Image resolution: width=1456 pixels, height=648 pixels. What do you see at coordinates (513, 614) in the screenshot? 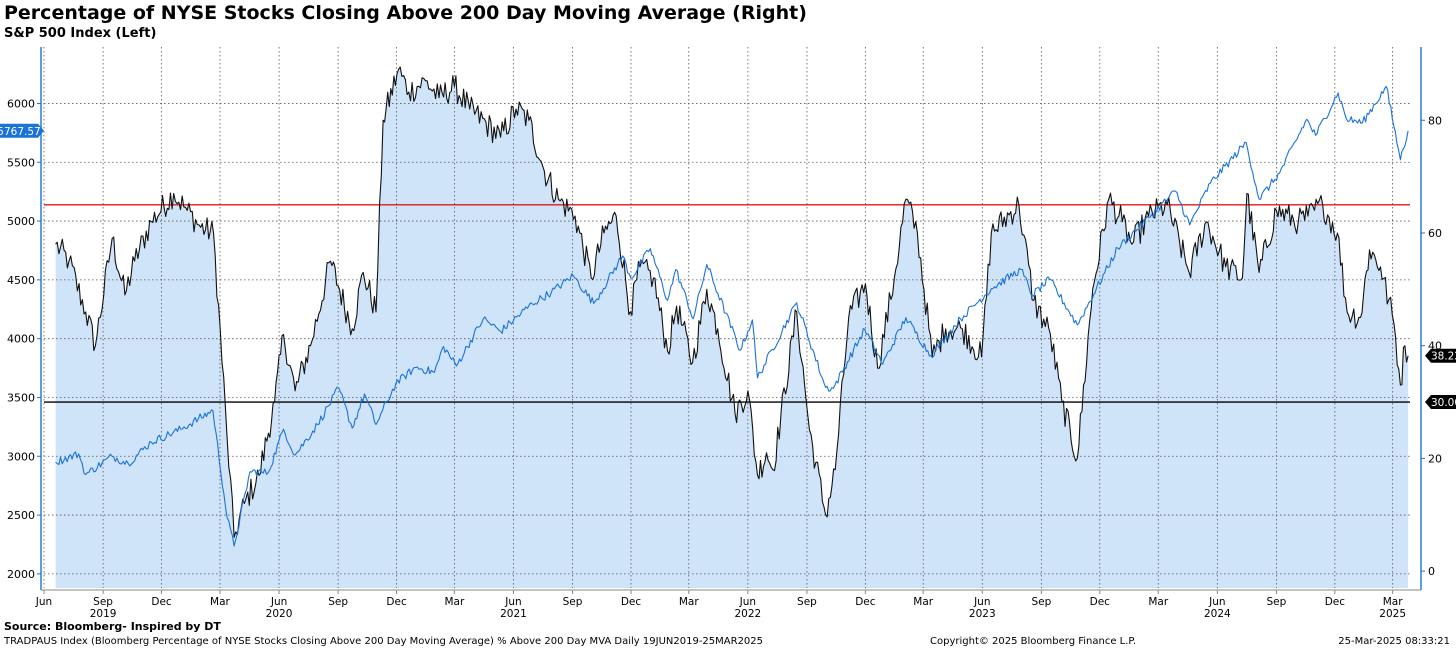
I see `x-year-label-2: 2021` at bounding box center [513, 614].